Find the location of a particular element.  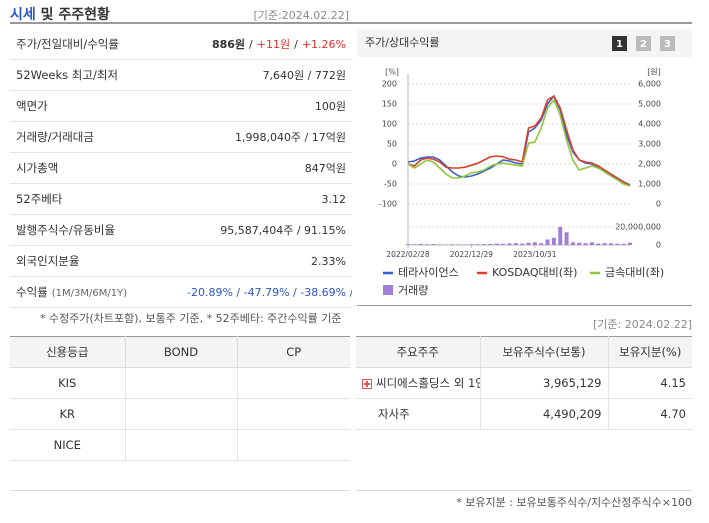

period-button-label: 1 is located at coordinates (619, 44).